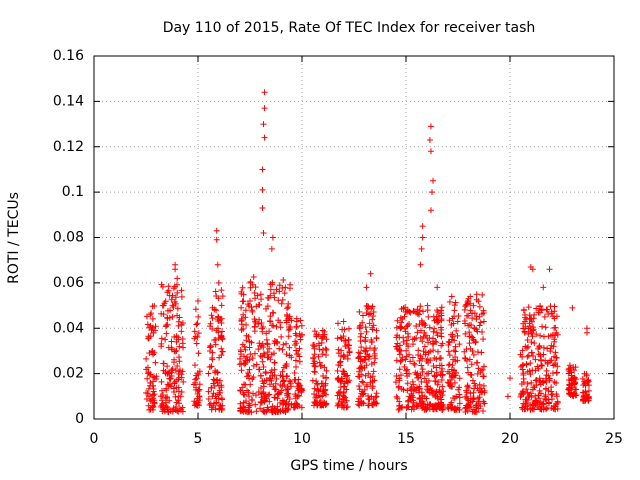  What do you see at coordinates (79, 419) in the screenshot?
I see `y-tick-label: 0` at bounding box center [79, 419].